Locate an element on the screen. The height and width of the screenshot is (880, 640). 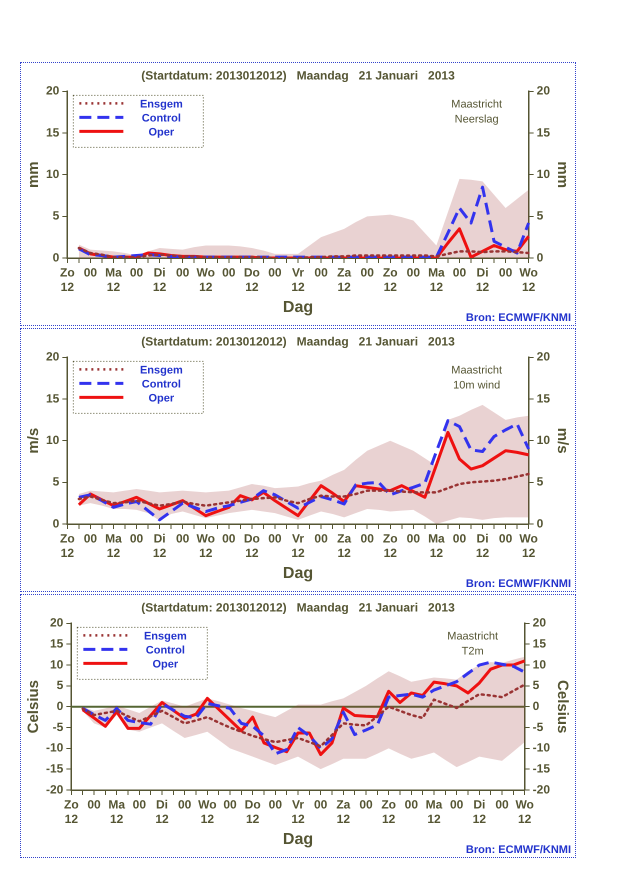
y-axis-title: m/s is located at coordinates (33, 441).